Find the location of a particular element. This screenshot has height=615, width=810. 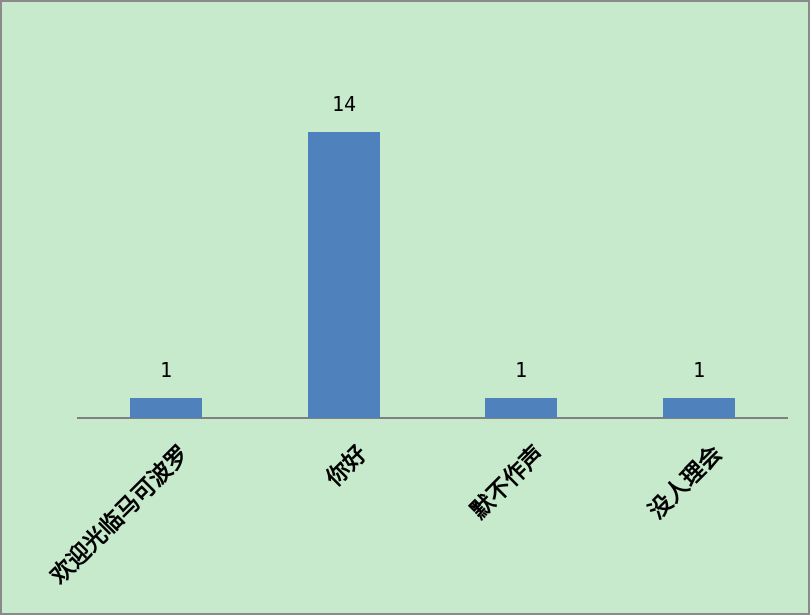

category-label: 欢迎光临马可波罗 is located at coordinates (120, 515).